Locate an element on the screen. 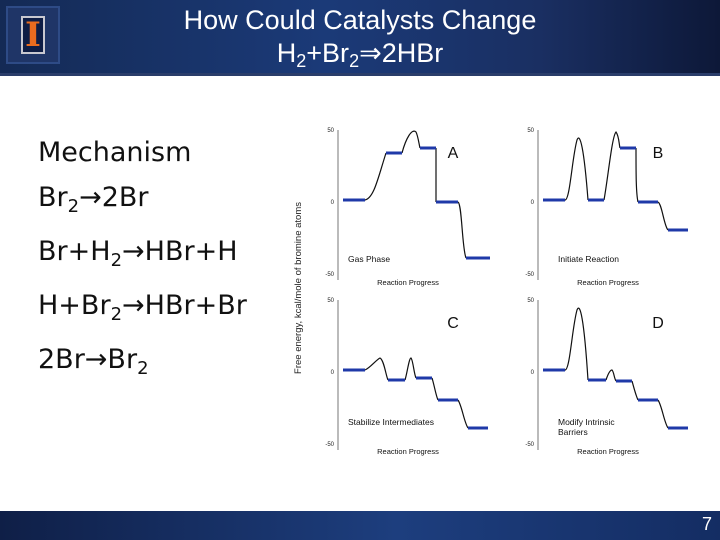  panel-letter: A is located at coordinates (453, 153).